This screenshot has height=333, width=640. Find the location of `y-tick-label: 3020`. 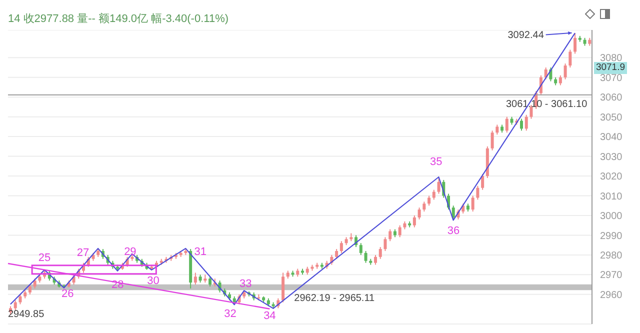

y-tick-label: 3020 is located at coordinates (611, 177).